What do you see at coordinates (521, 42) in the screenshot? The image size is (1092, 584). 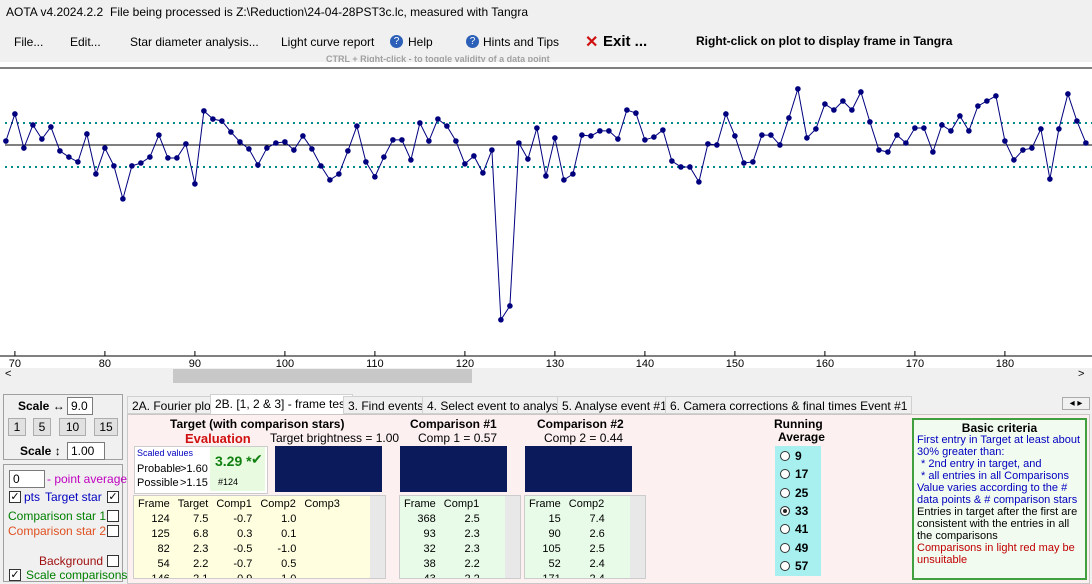 I see `menu-item: Hints and Tips` at bounding box center [521, 42].